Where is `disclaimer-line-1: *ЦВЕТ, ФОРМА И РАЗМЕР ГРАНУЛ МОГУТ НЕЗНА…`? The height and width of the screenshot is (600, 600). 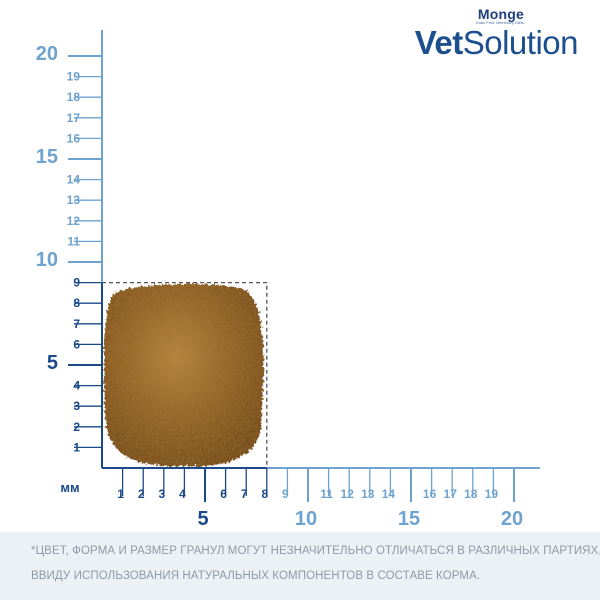
disclaimer-line-1: *ЦВЕТ, ФОРМА И РАЗМЕР ГРАНУЛ МОГУТ НЕЗНА… is located at coordinates (315, 551).